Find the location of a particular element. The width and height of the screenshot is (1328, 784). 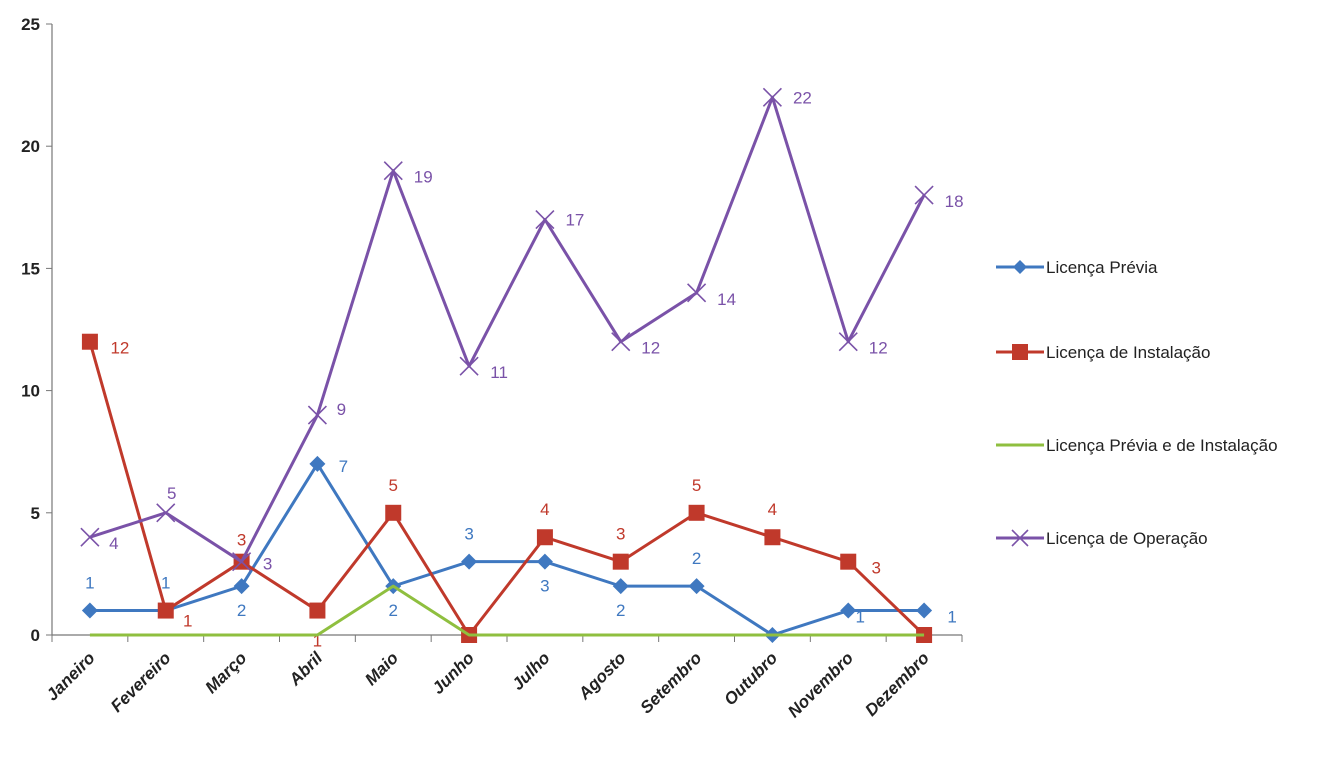

data-label-licenca-operacao: 19 is located at coordinates (423, 177).